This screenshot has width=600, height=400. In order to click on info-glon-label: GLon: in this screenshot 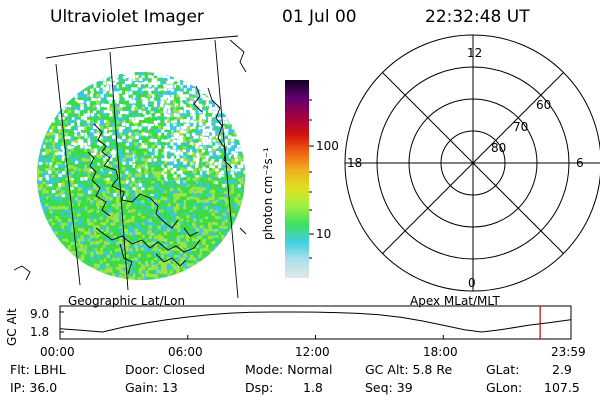, I will do `click(504, 387)`.